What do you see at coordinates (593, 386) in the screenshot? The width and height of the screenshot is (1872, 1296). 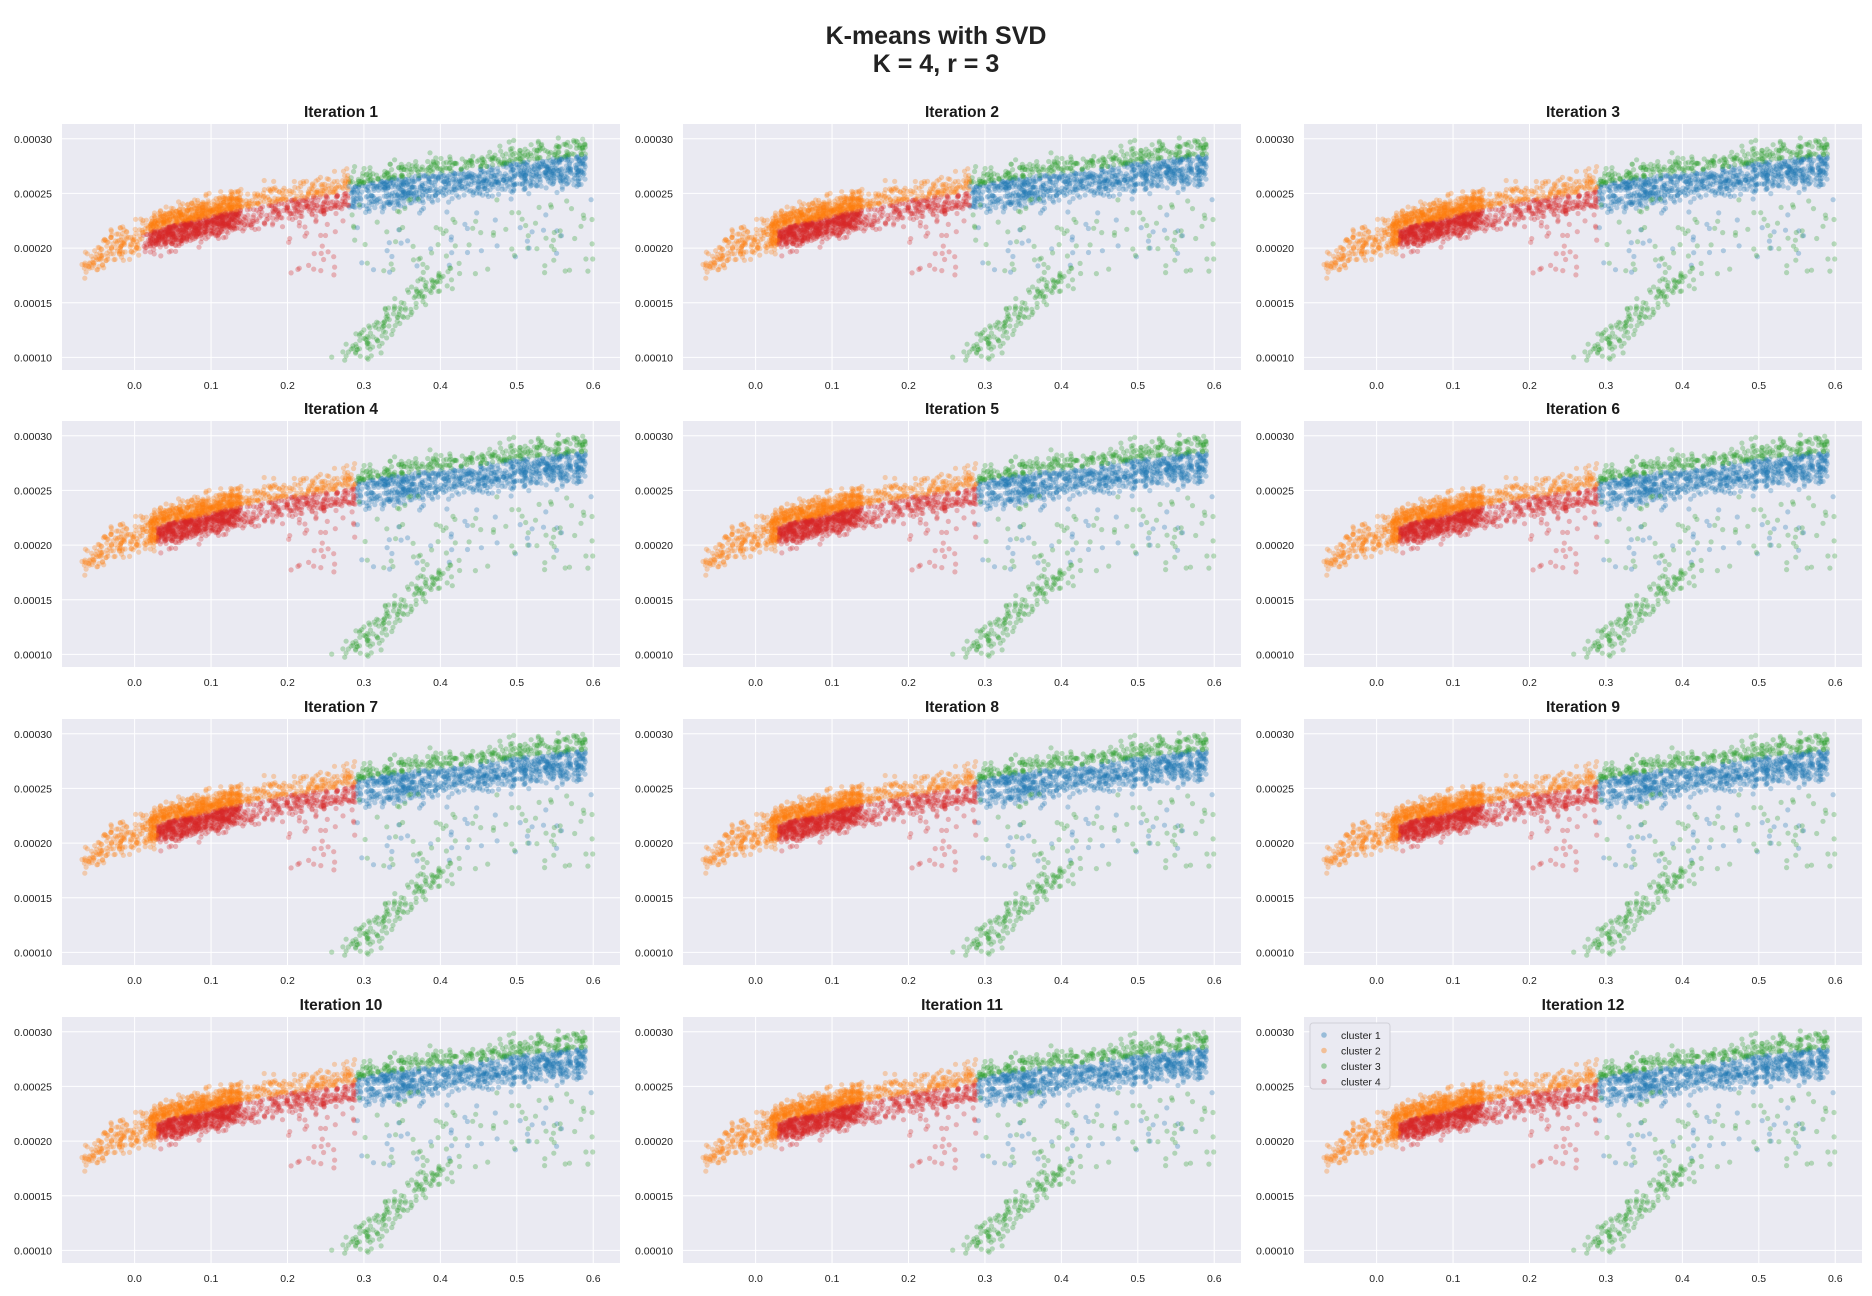 I see `x-tick-label: 0.6` at bounding box center [593, 386].